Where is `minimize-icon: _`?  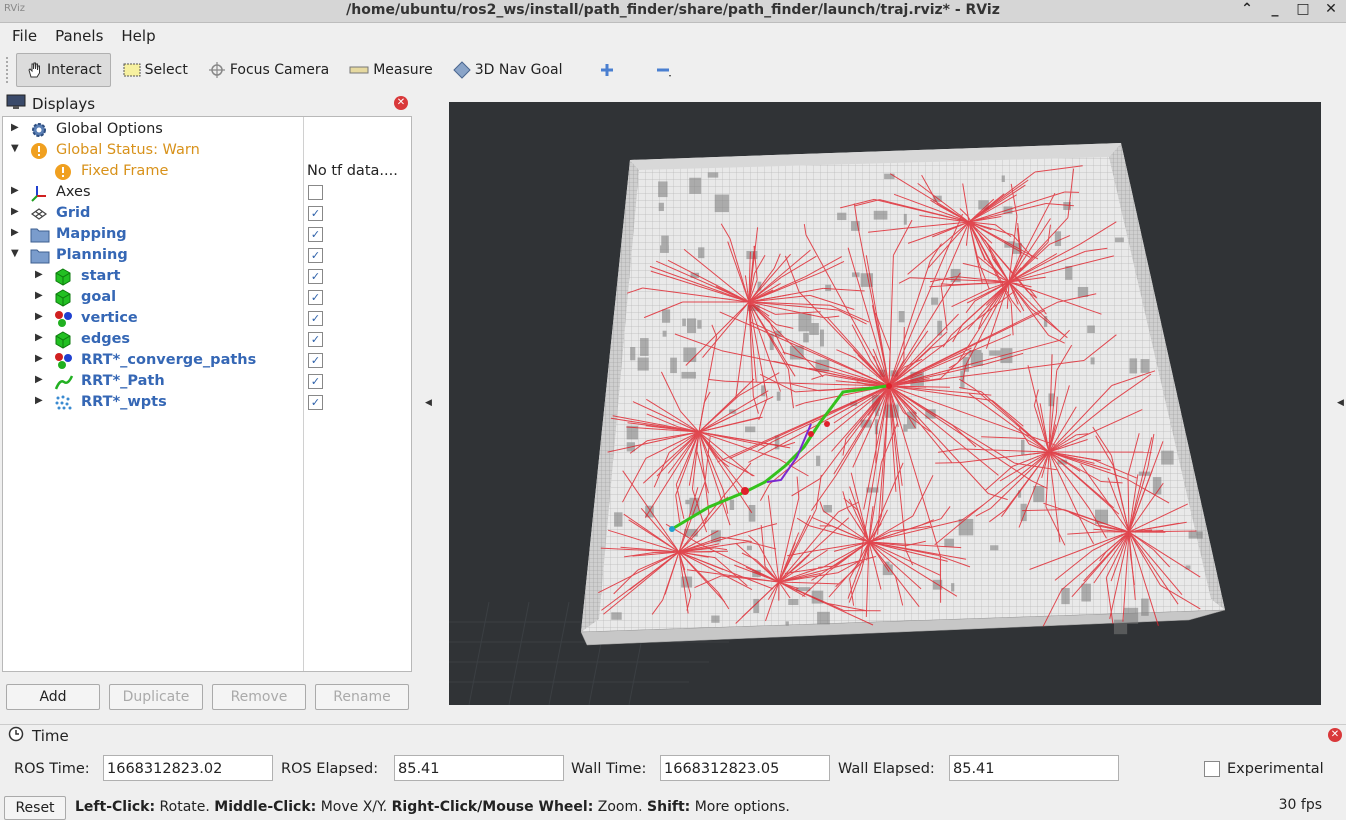 minimize-icon: _ is located at coordinates (1275, 9).